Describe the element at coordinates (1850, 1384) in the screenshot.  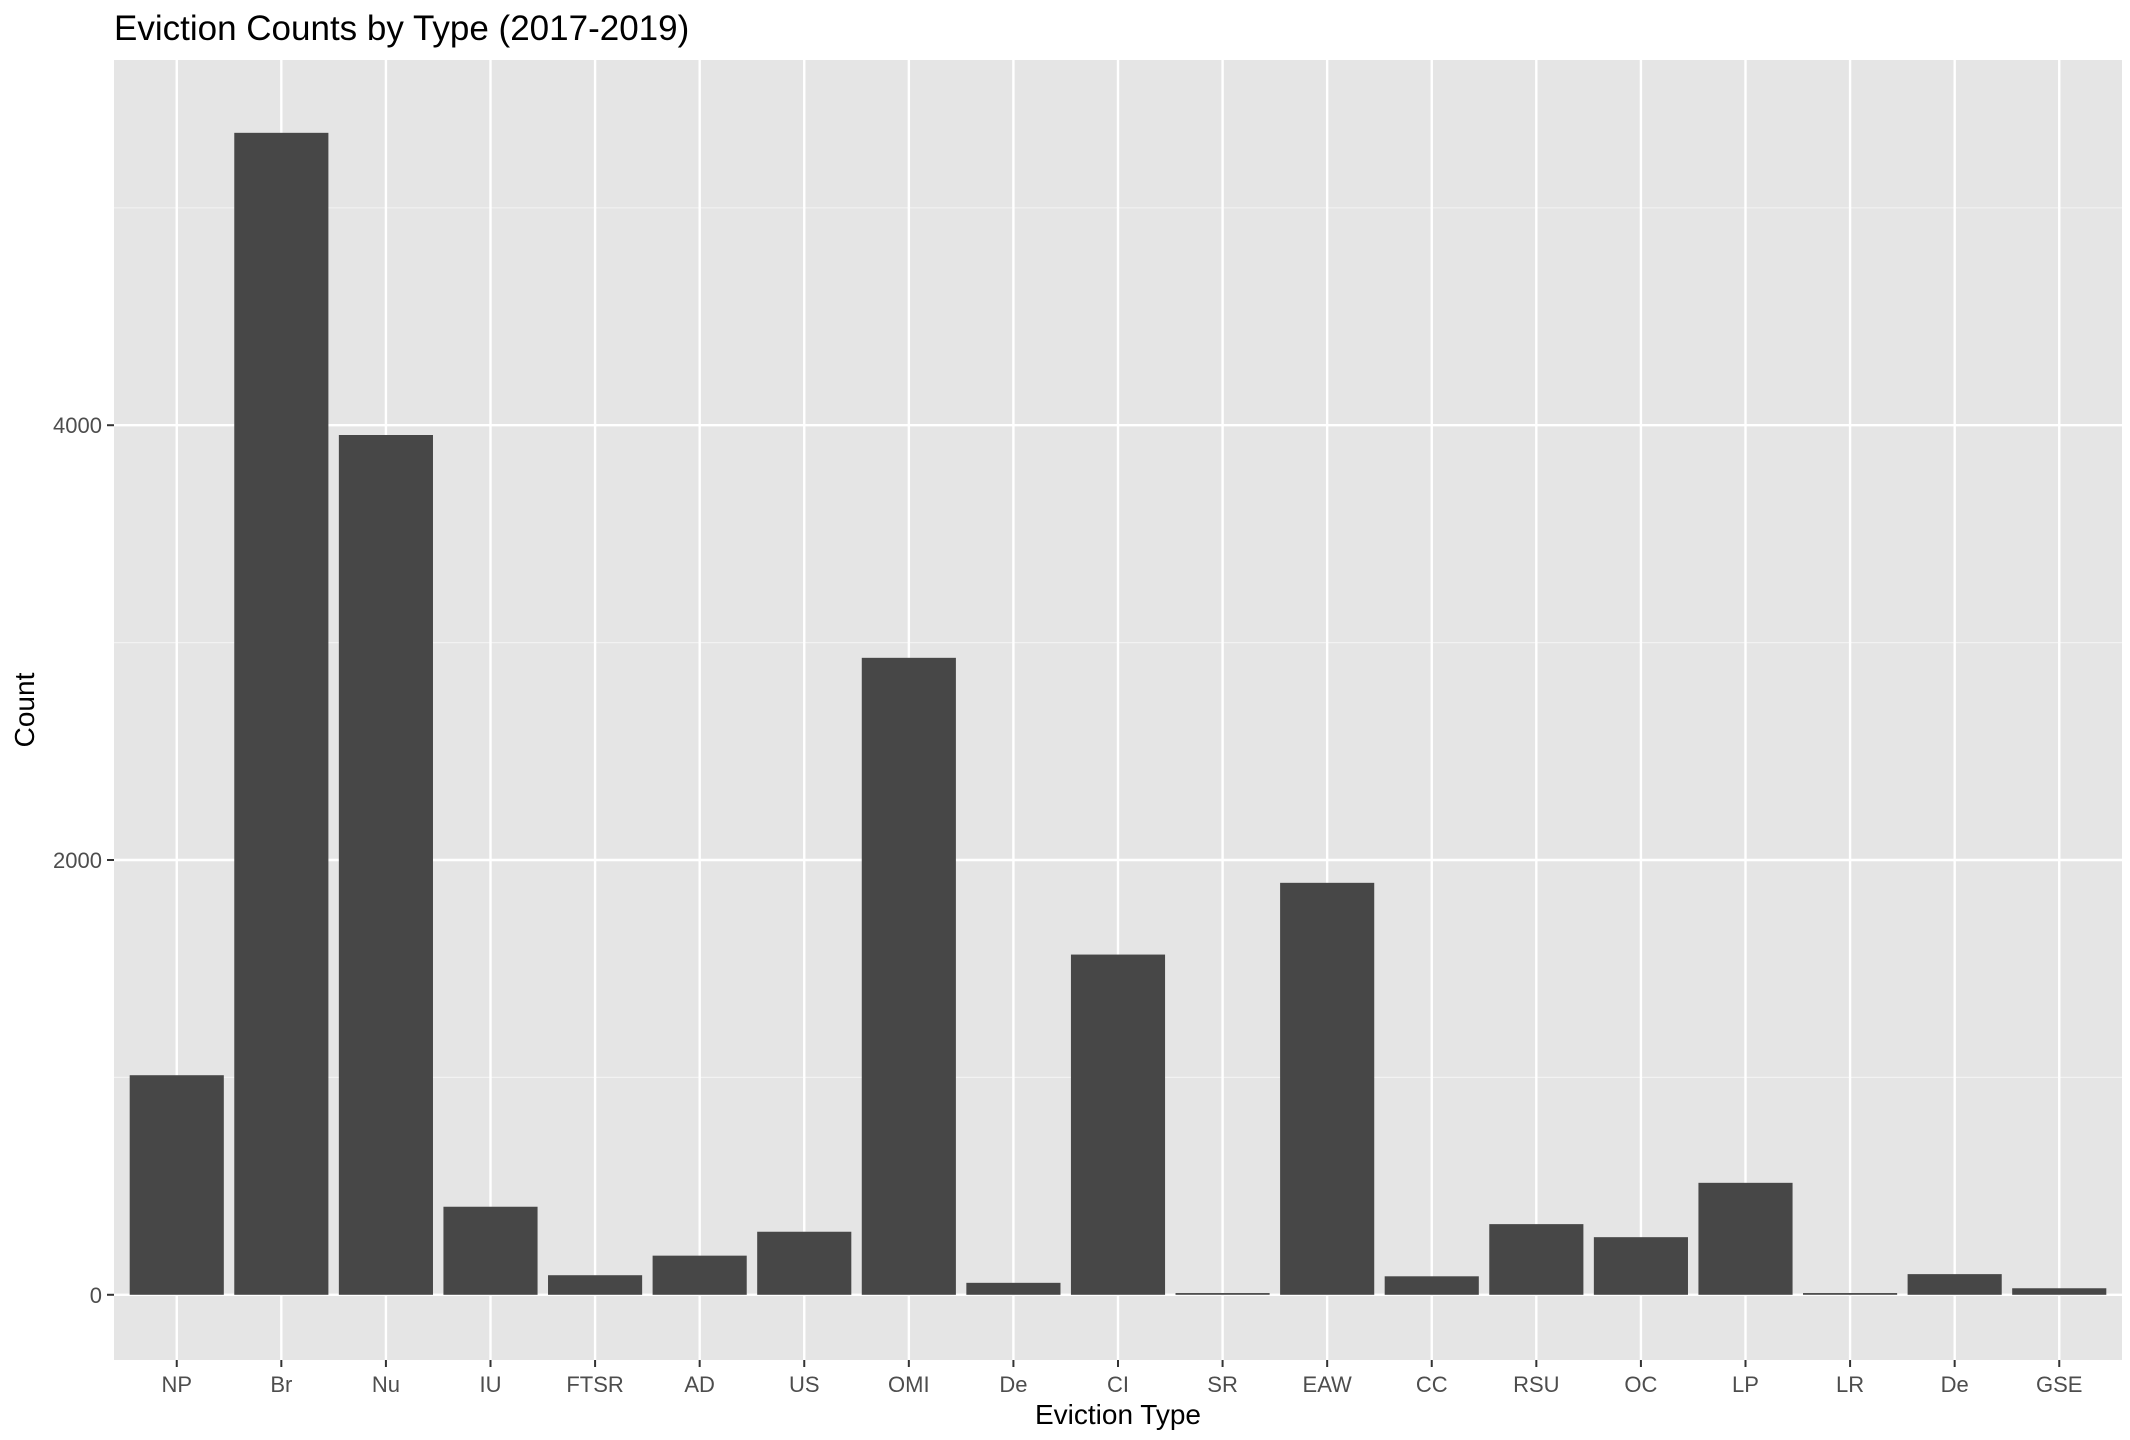
I see `x-tick-label: LR` at that location.